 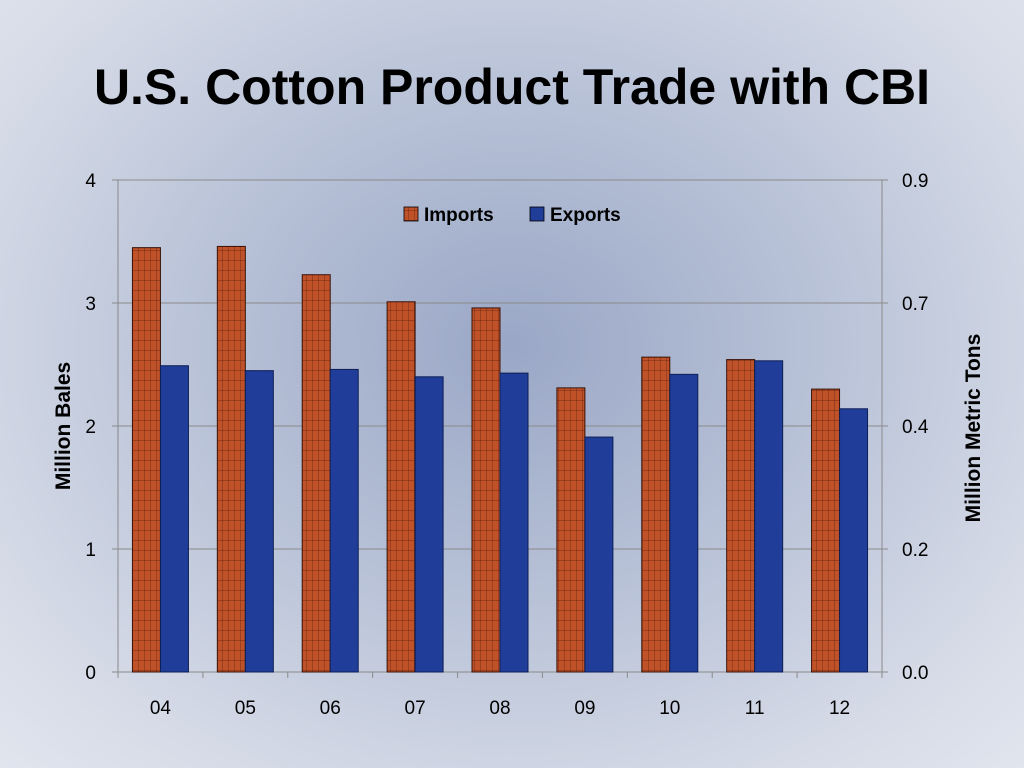 What do you see at coordinates (90, 304) in the screenshot?
I see `y-tick-label: 3` at bounding box center [90, 304].